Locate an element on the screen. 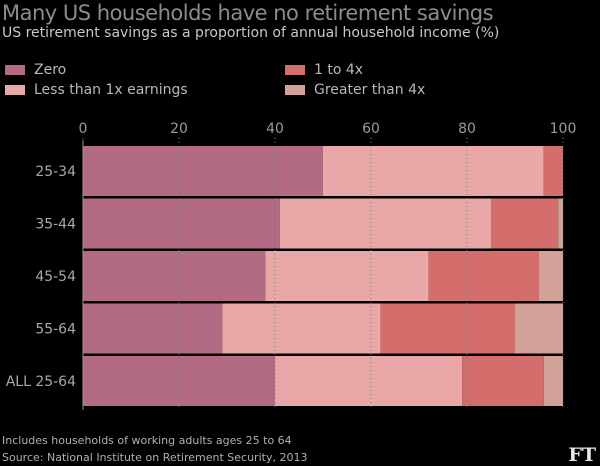 The image size is (600, 466). category-label: 45-54 is located at coordinates (55, 277).